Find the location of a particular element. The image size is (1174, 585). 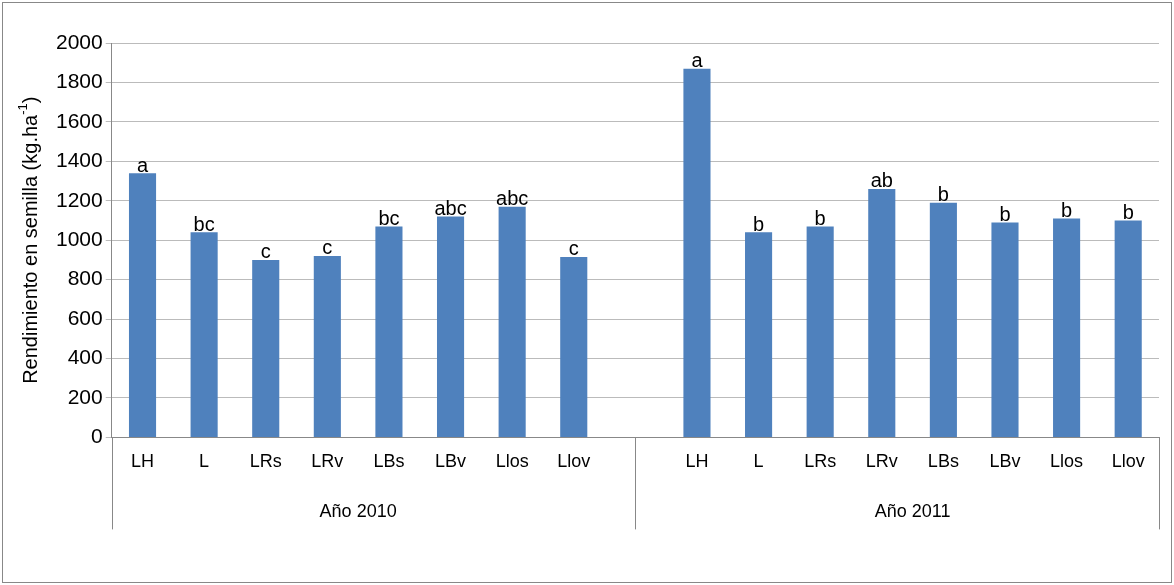

y-tick-label: 1000 is located at coordinates (79, 238).